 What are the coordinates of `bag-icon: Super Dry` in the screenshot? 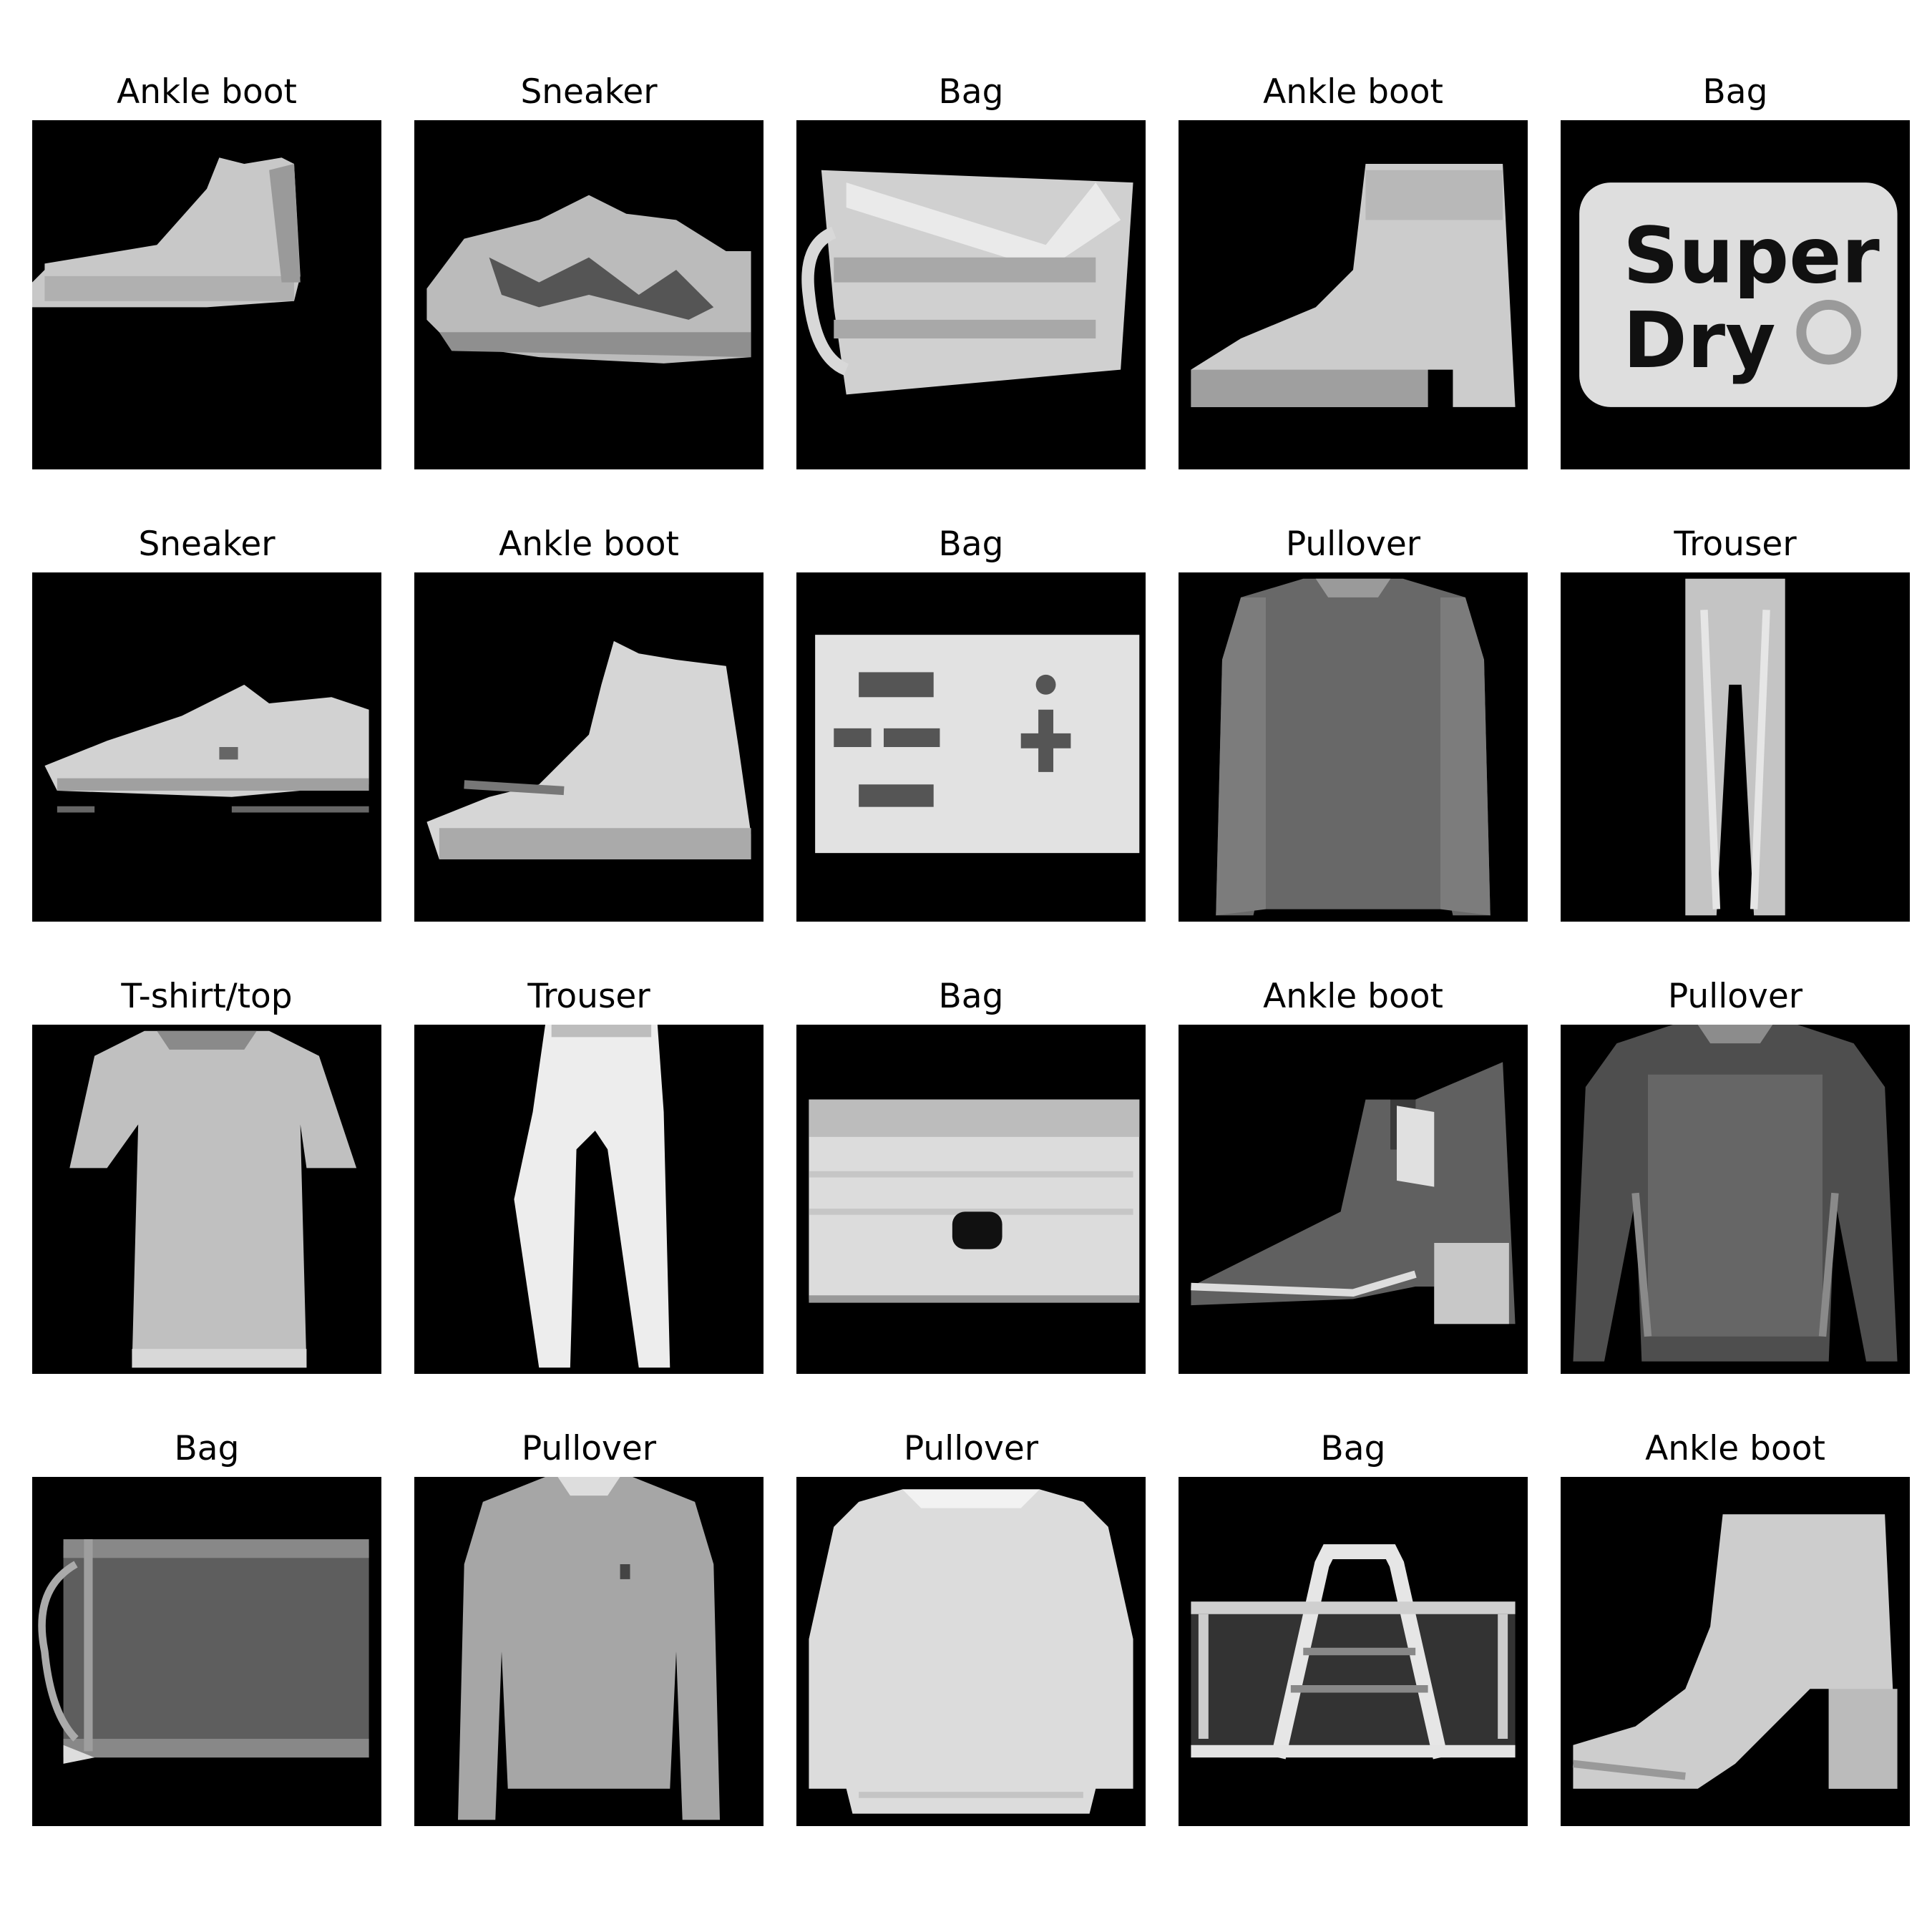 It's located at (1738, 294).